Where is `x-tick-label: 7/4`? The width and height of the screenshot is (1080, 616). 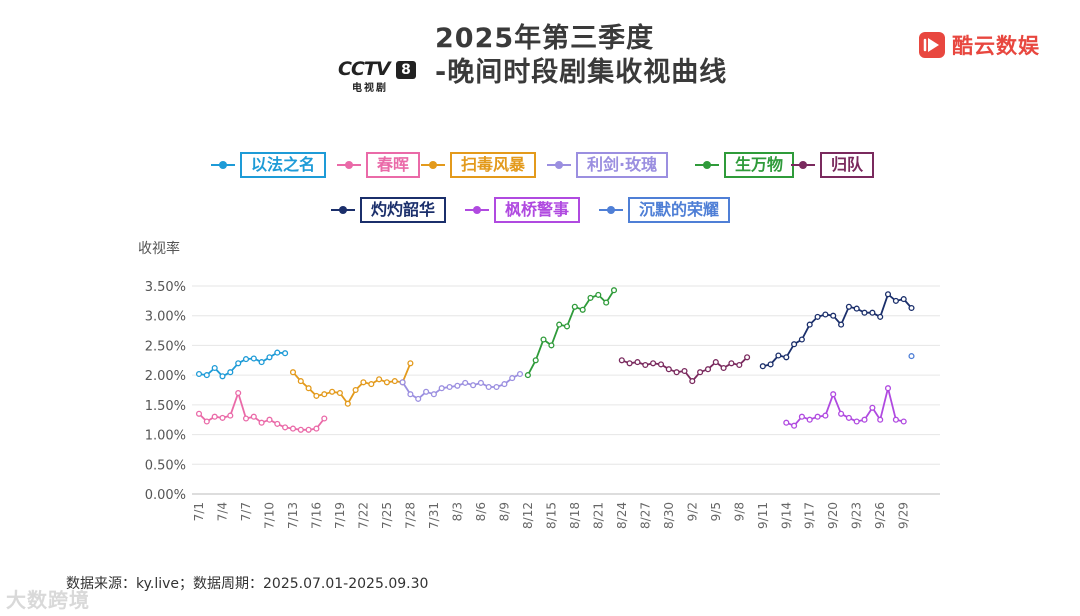 x-tick-label: 7/4 is located at coordinates (222, 511).